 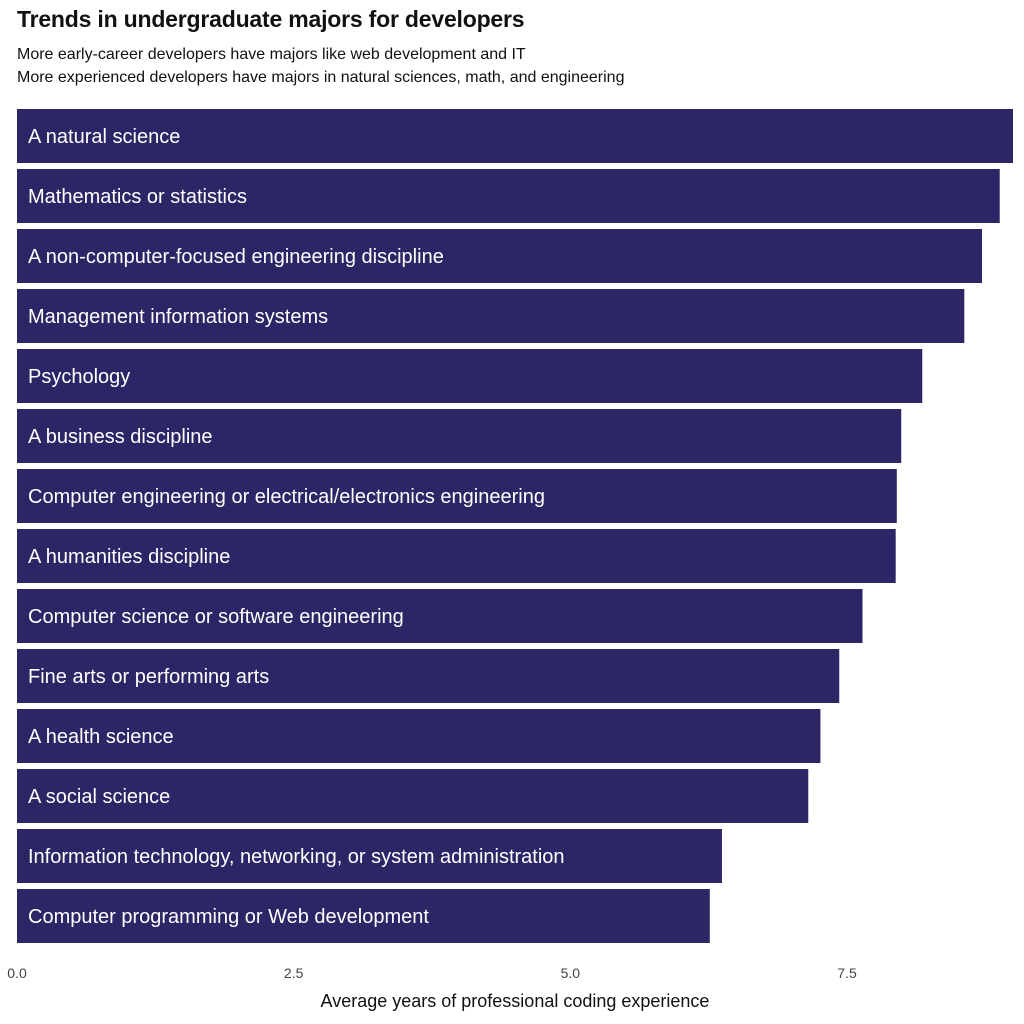 What do you see at coordinates (99, 797) in the screenshot?
I see `bar-label: A social science` at bounding box center [99, 797].